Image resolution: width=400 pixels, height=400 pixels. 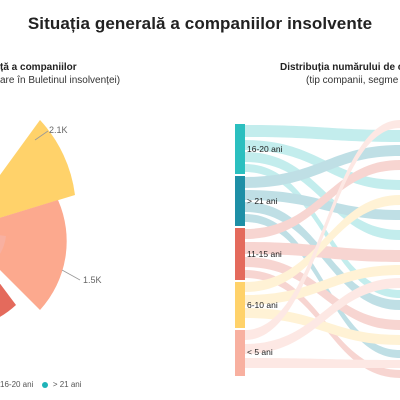 What do you see at coordinates (41, 135) in the screenshot?
I see `leader-line-2-1k` at bounding box center [41, 135].